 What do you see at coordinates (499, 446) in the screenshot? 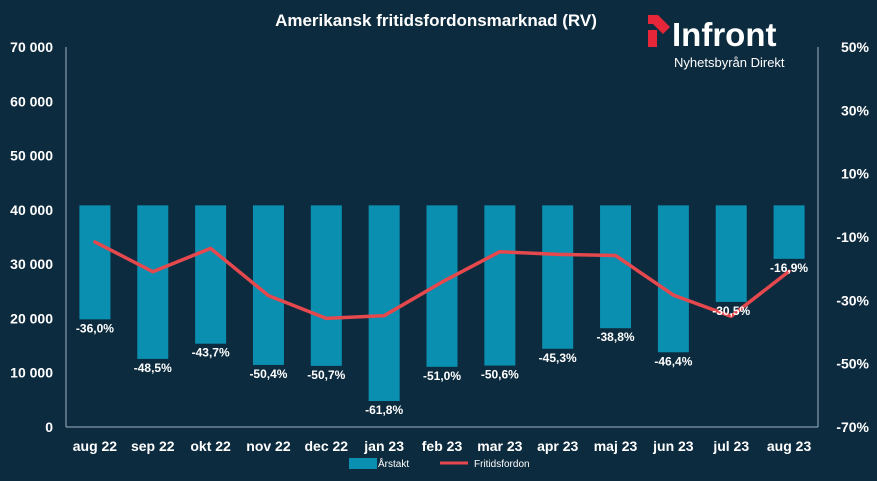
I see `x-tick-label: mar 23` at bounding box center [499, 446].